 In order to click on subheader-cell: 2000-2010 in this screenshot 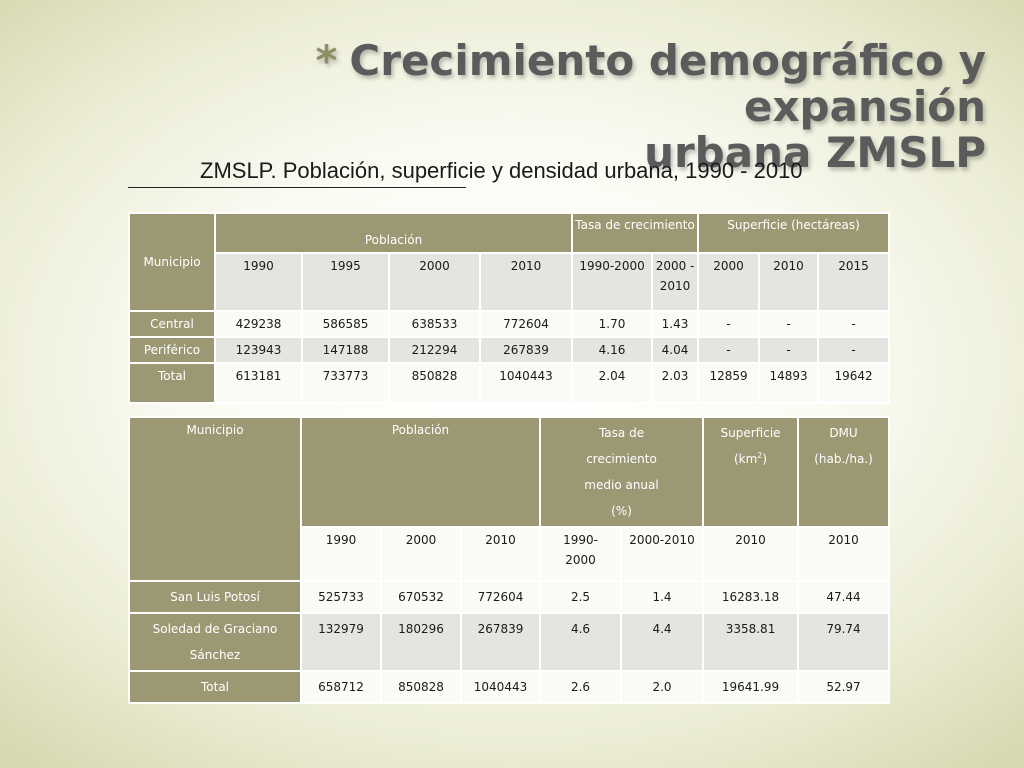, I will do `click(662, 554)`.